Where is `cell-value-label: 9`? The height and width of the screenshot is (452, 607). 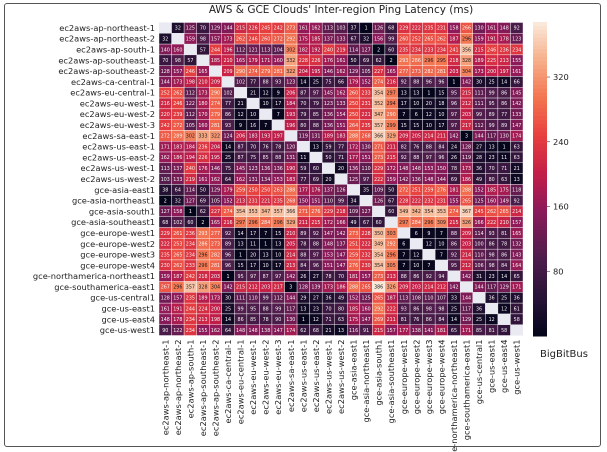 cell-value-label: 9 is located at coordinates (240, 126).